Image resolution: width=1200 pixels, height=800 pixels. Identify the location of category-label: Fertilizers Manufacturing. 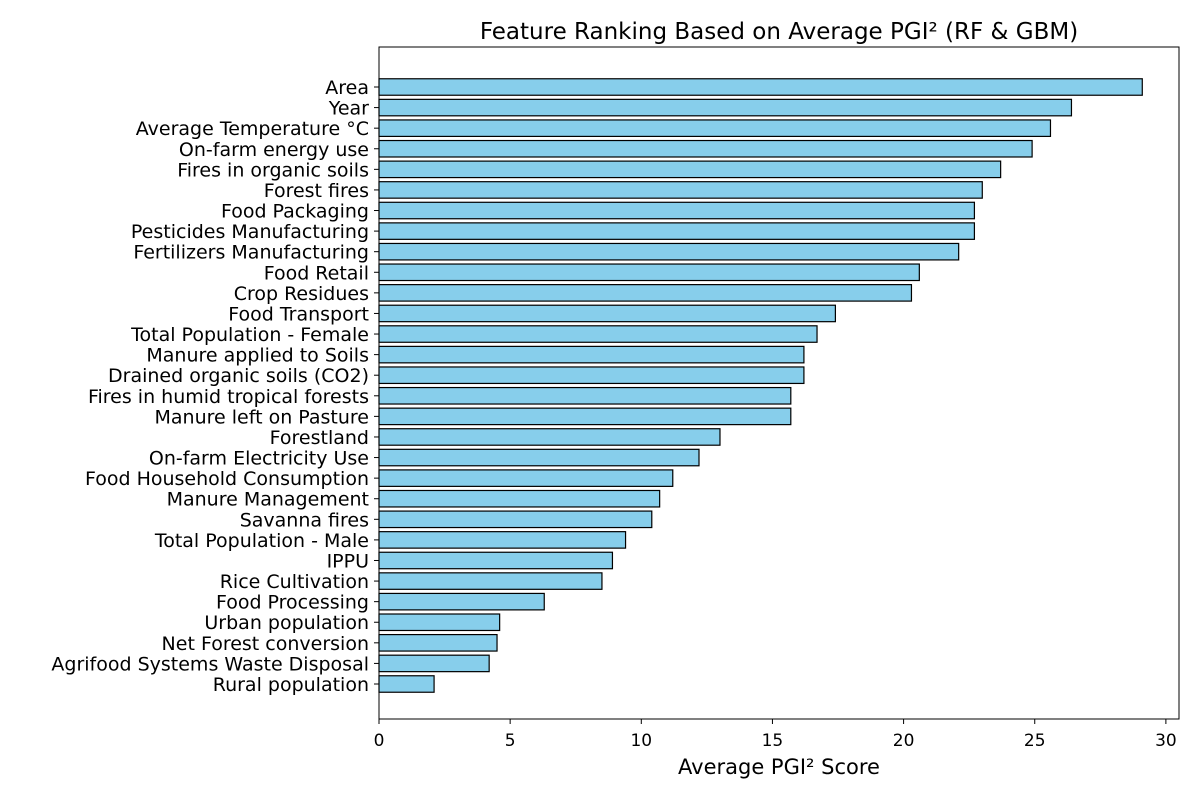
(251, 253).